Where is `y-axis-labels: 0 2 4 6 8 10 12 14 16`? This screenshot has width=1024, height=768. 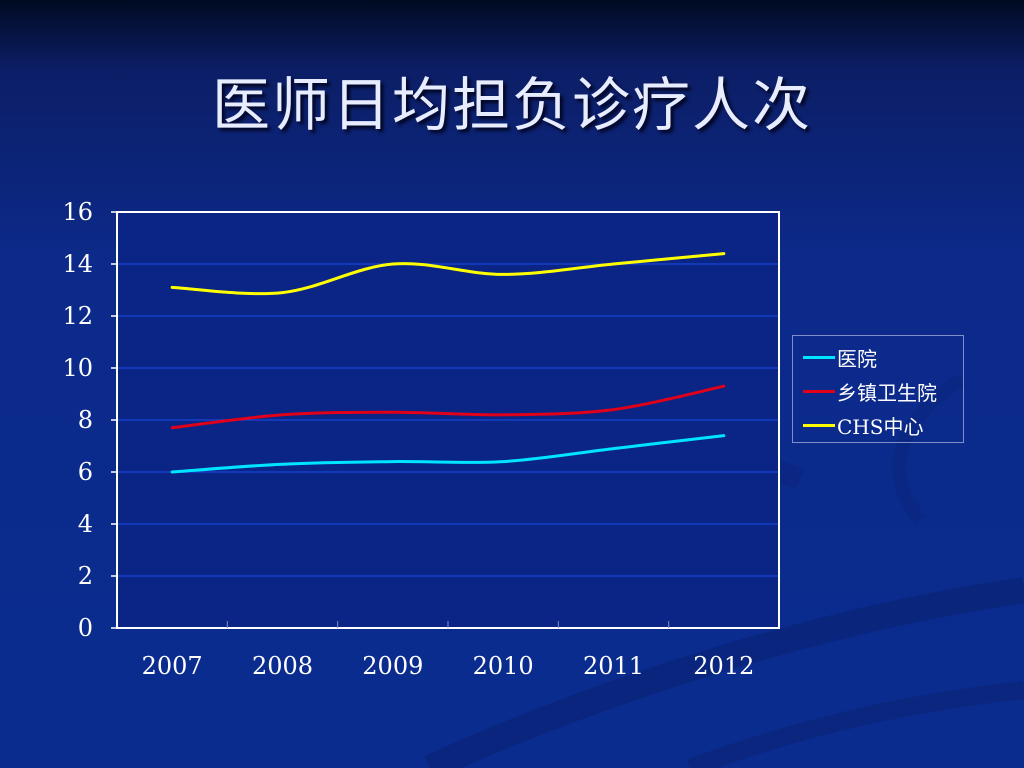 y-axis-labels: 0 2 4 6 8 10 12 14 16 is located at coordinates (77, 420).